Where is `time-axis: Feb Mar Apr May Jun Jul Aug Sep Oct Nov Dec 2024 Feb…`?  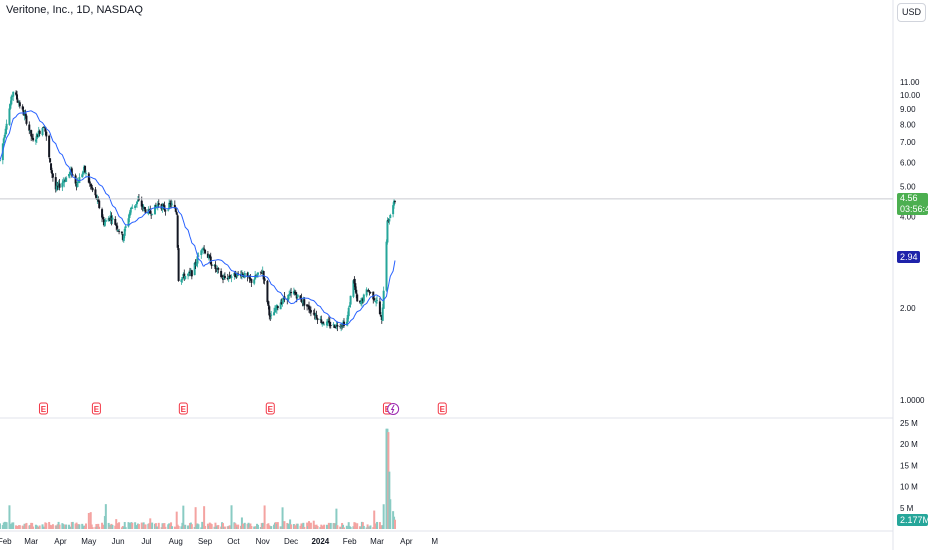
time-axis: Feb Mar Apr May Jun Jul Aug Sep Oct Nov Dec 2024 Feb… is located at coordinates (219, 541).